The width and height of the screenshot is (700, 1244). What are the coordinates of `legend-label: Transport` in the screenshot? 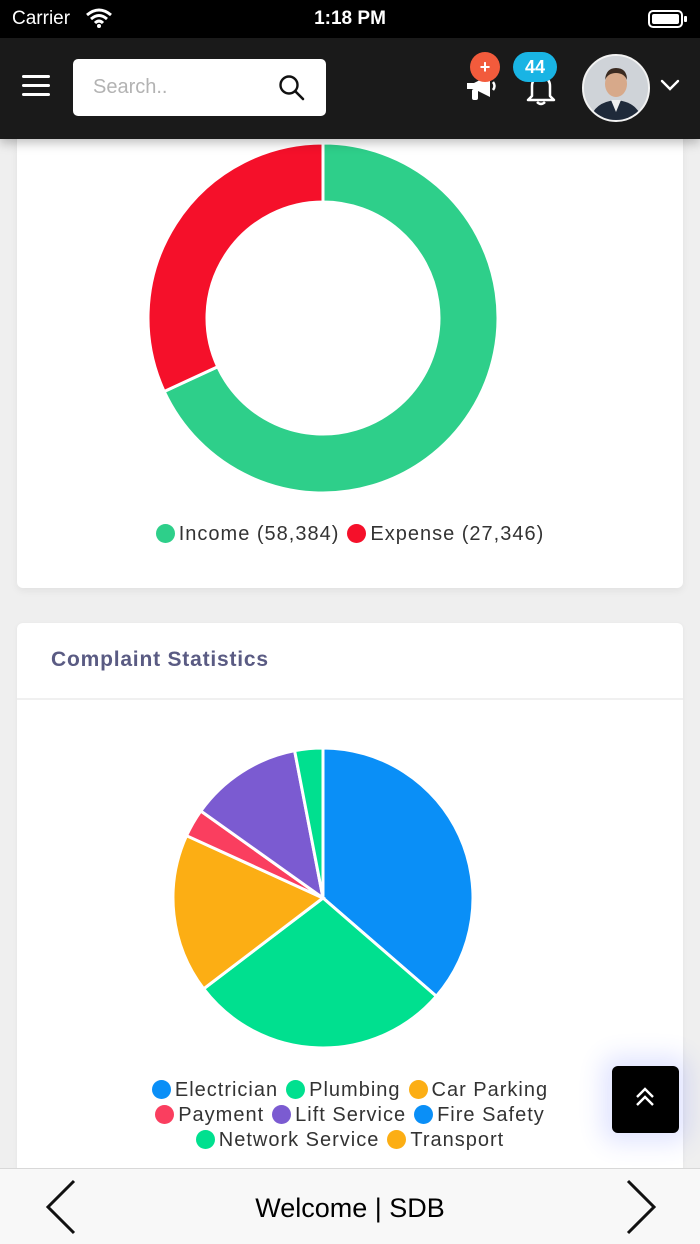 It's located at (457, 1140).